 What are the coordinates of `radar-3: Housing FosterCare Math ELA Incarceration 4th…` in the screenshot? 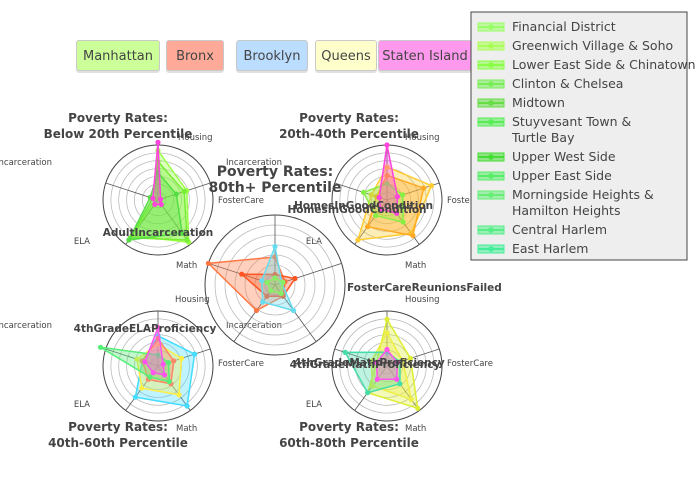 It's located at (359, 372).